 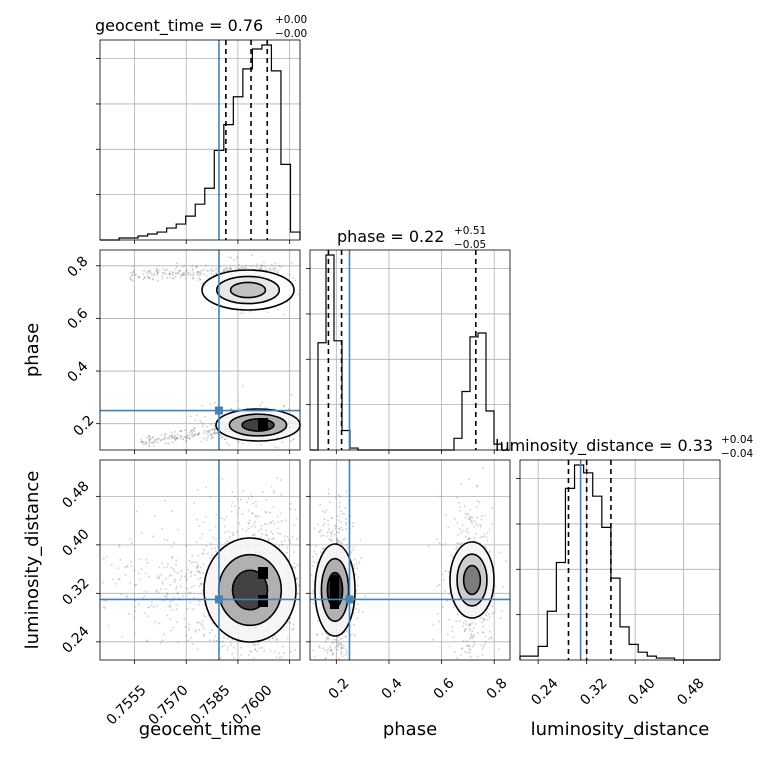 What do you see at coordinates (198, 141) in the screenshot?
I see `panel-hist-geocent-time` at bounding box center [198, 141].